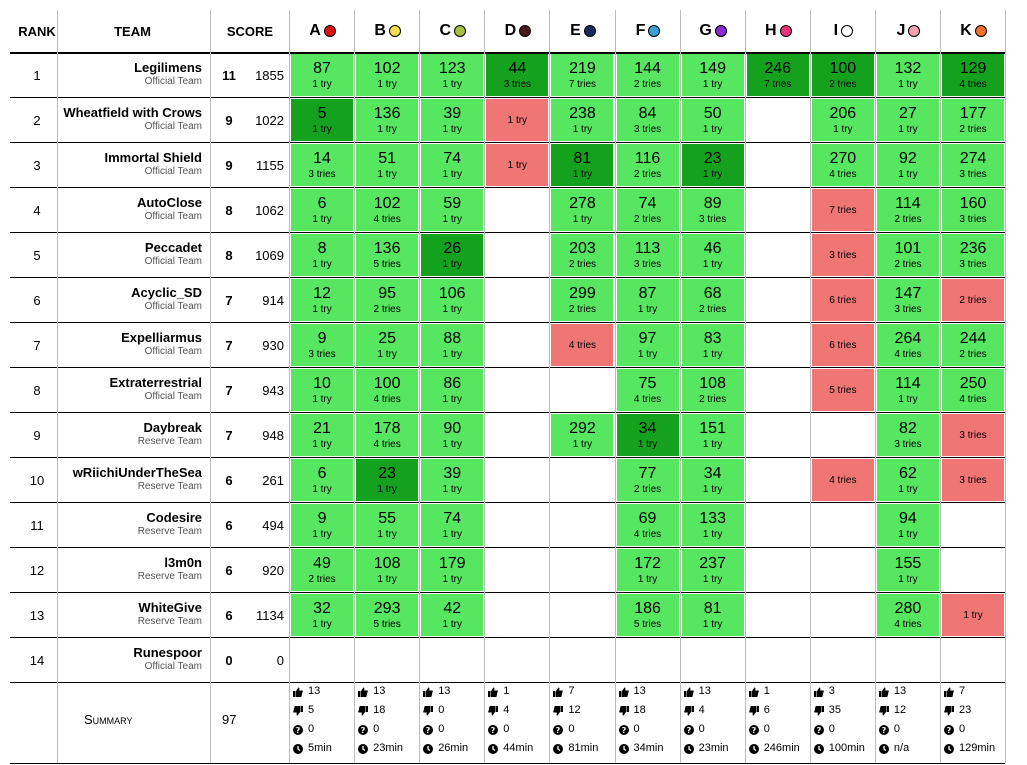  Describe the element at coordinates (842, 210) in the screenshot. I see `result-cell-i: 7 tries` at that location.